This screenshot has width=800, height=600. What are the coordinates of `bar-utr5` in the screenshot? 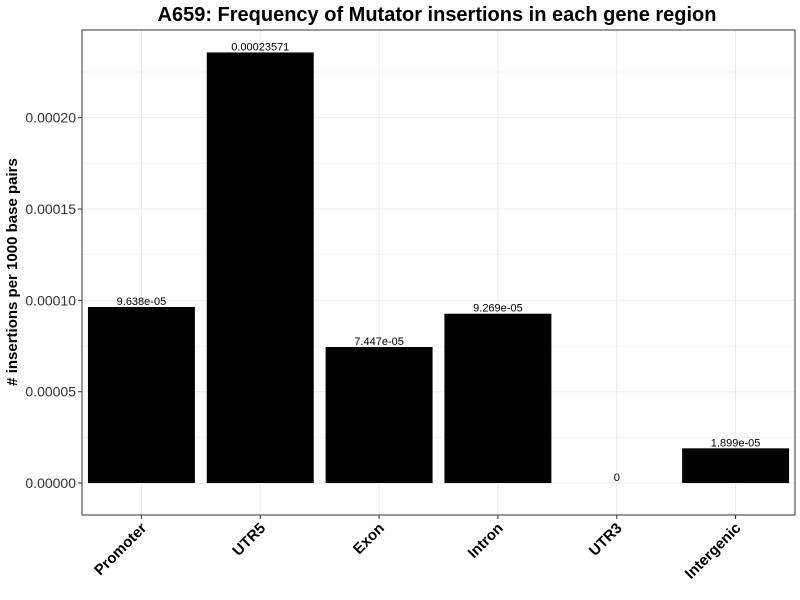 It's located at (260, 268).